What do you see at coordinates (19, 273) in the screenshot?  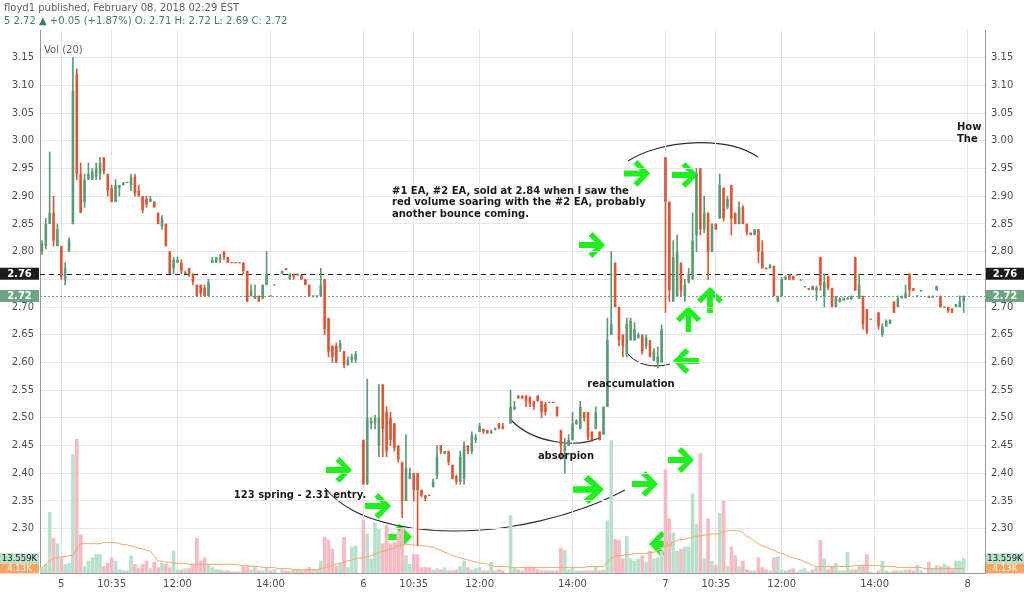 I see `text: 2.76` at bounding box center [19, 273].